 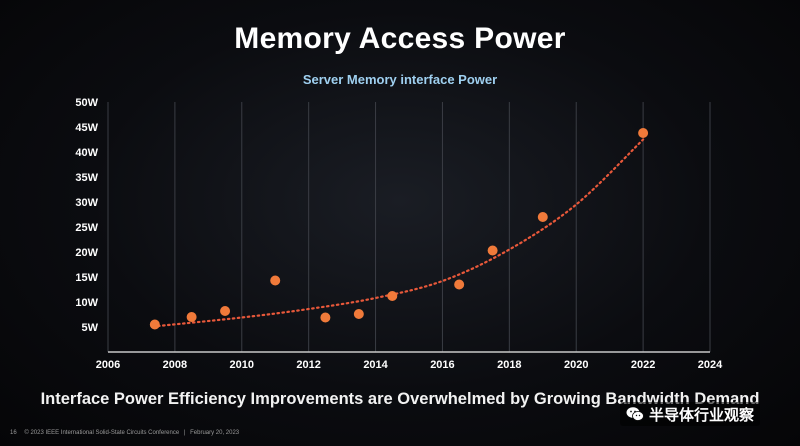 What do you see at coordinates (635, 414) in the screenshot?
I see `wechat-icon` at bounding box center [635, 414].